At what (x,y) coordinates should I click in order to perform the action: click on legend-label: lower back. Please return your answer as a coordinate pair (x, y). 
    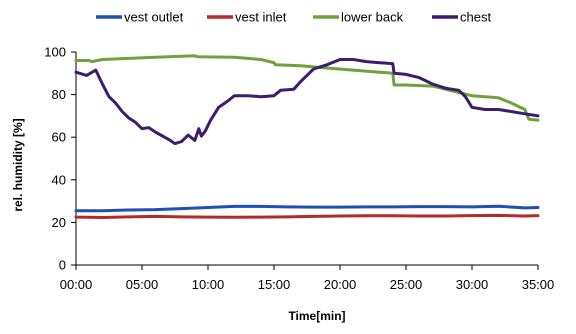
    Looking at the image, I should click on (372, 17).